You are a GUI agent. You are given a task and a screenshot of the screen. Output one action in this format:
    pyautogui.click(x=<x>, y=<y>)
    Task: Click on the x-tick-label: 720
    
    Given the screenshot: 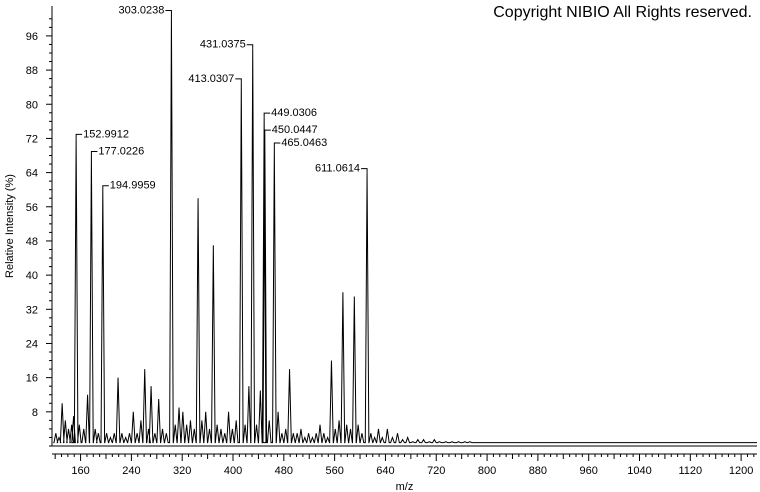 What is the action you would take?
    pyautogui.click(x=436, y=471)
    